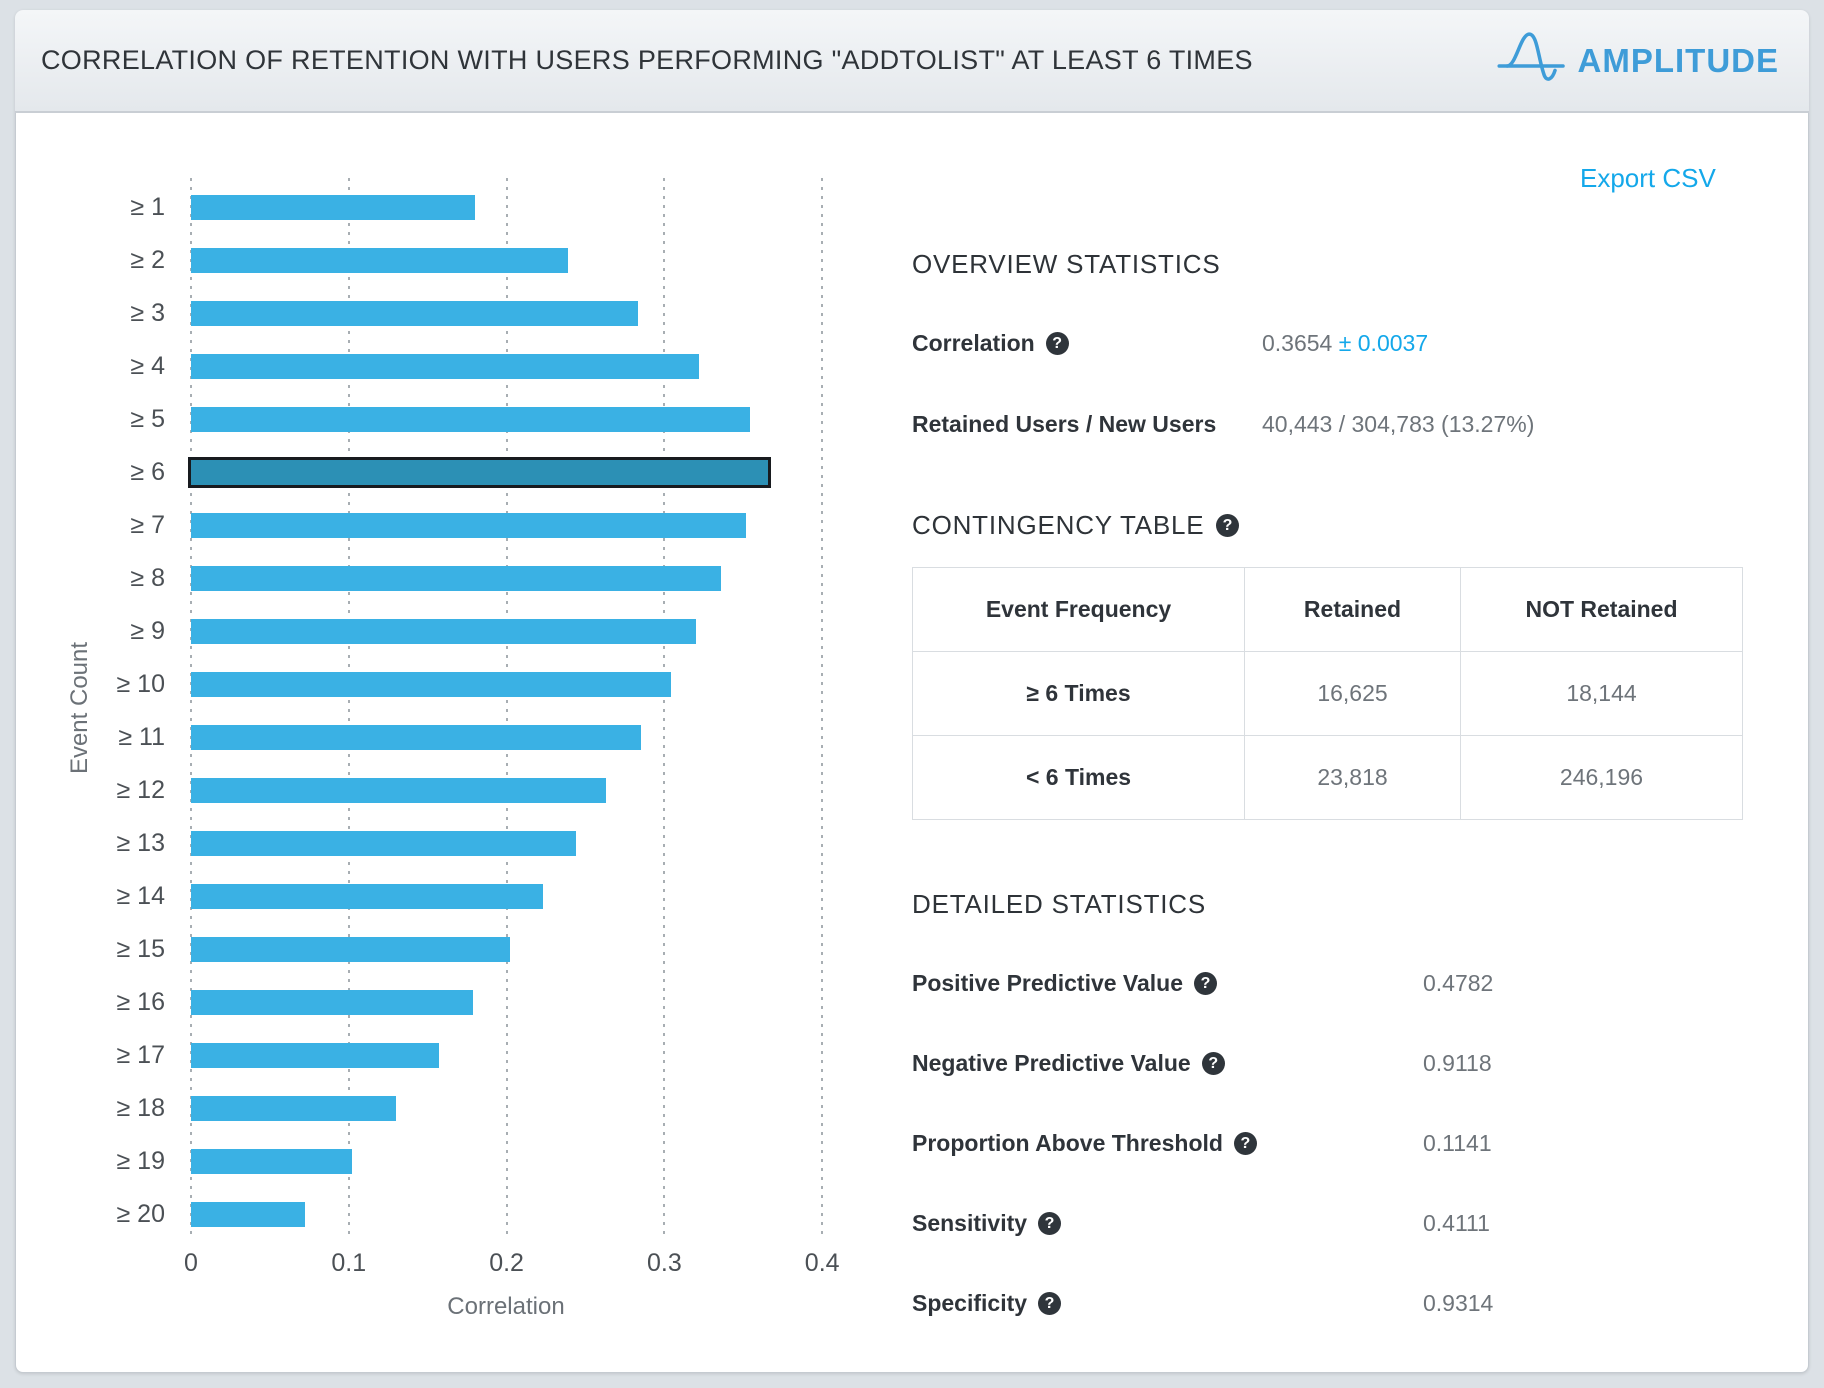 This screenshot has width=1824, height=1388. What do you see at coordinates (1352, 609) in the screenshot?
I see `column-header-retained: Retained` at bounding box center [1352, 609].